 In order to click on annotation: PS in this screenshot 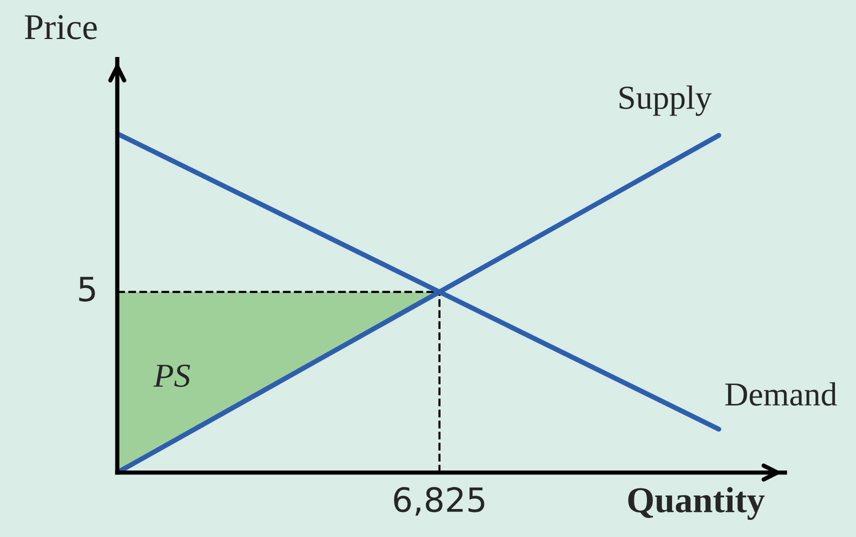, I will do `click(171, 375)`.